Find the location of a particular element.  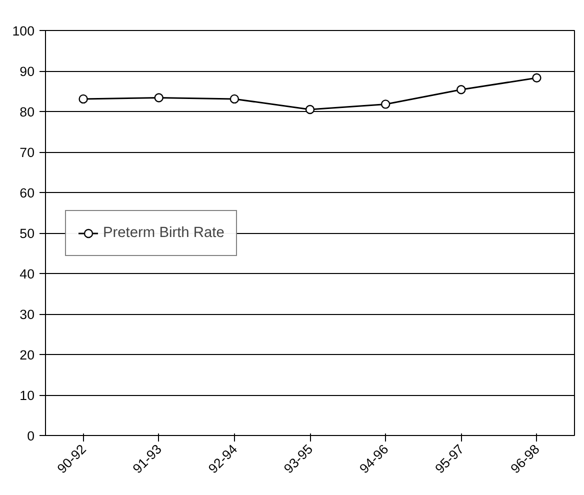

y-tick-label: 40 is located at coordinates (27, 274).